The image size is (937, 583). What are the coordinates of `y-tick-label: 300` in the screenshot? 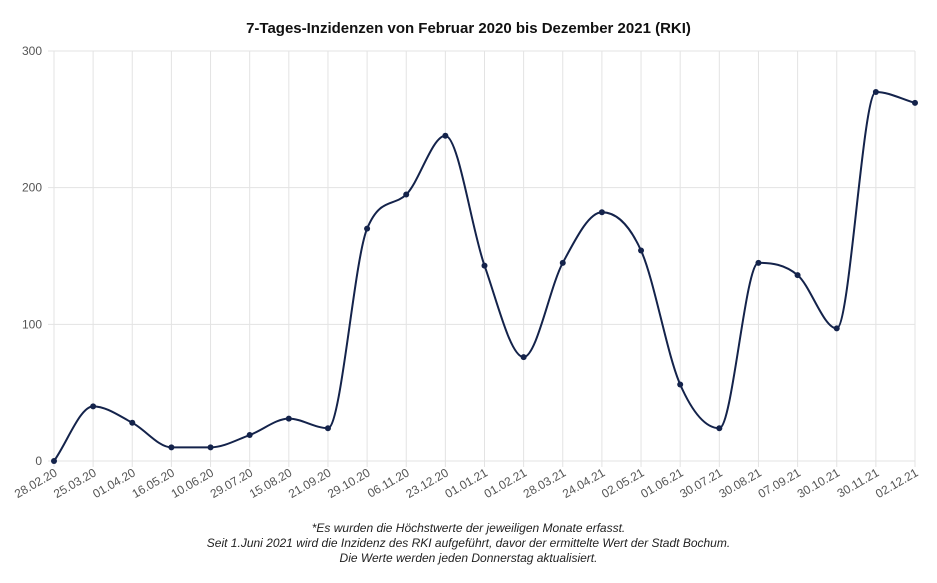 It's located at (32, 51).